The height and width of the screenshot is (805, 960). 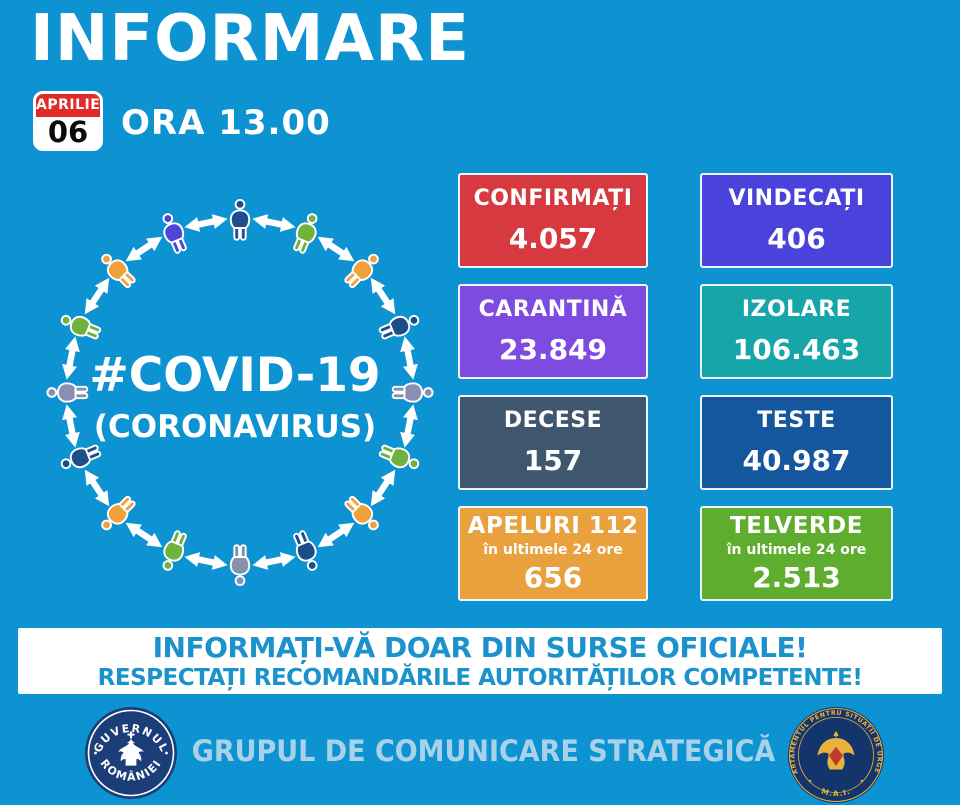 What do you see at coordinates (553, 526) in the screenshot?
I see `stat-label: APELURI 112` at bounding box center [553, 526].